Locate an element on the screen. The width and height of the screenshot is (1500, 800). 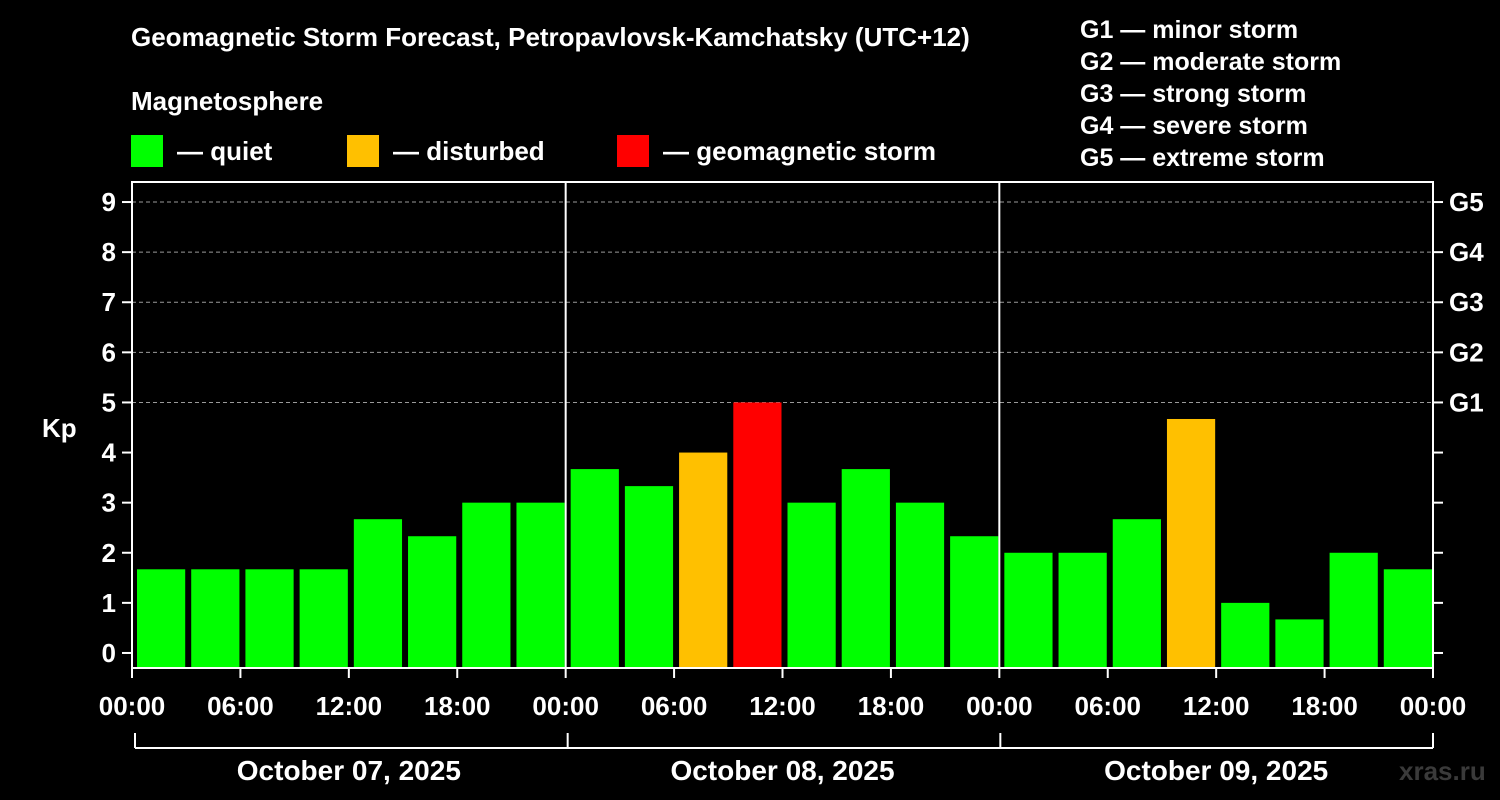
x-tick-label-0: 00:00 is located at coordinates (132, 706).